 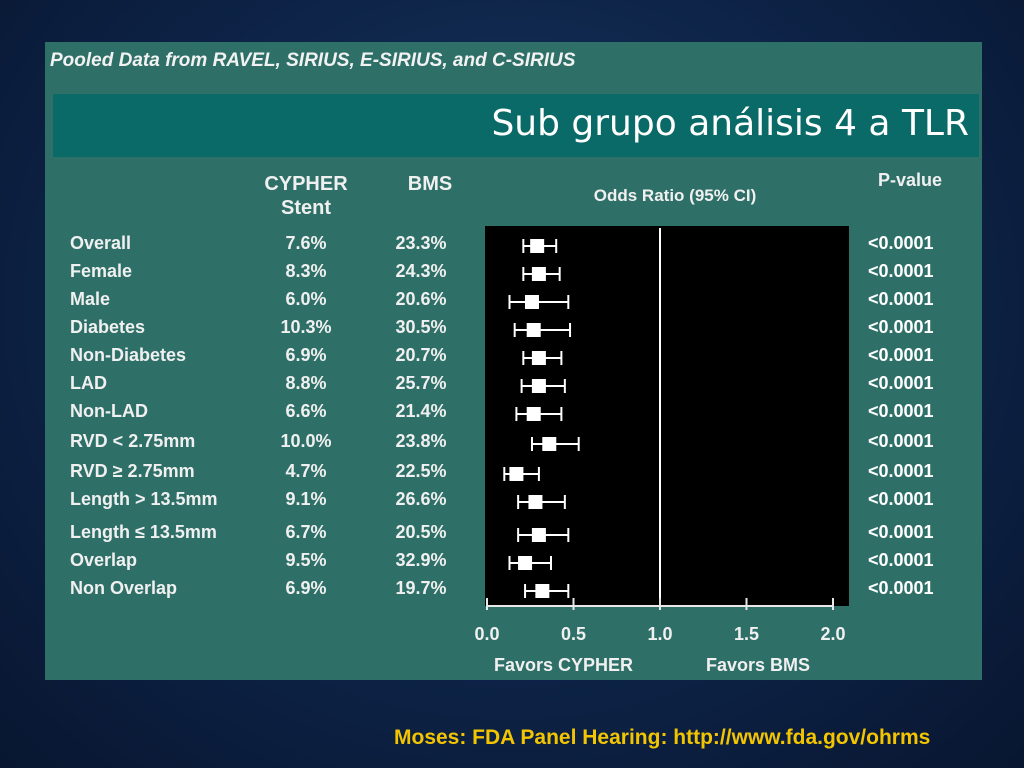 I want to click on cypher-header-line1: CYPHER, so click(x=306, y=184).